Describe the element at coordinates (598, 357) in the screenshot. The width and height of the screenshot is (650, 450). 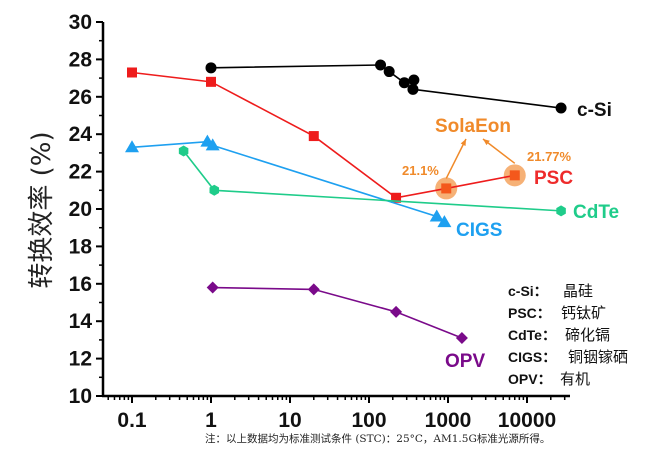
I see `legend-name: 铜铟镓硒` at that location.